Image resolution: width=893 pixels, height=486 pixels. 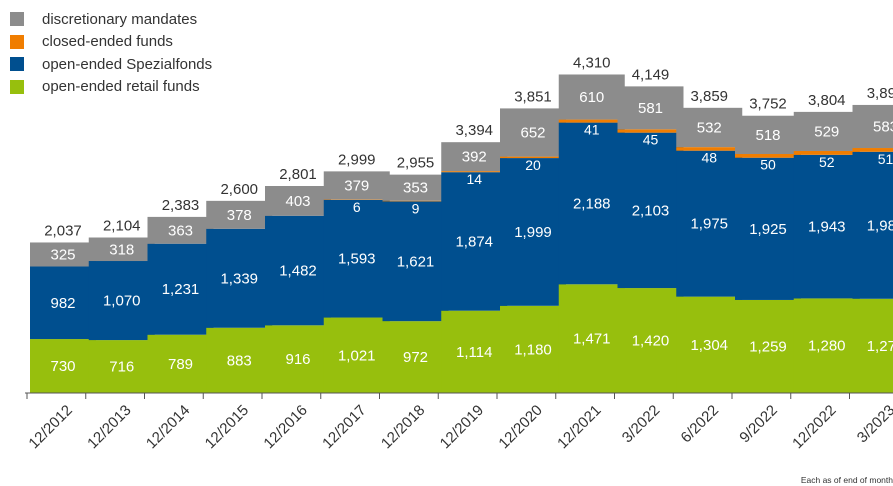 I want to click on data-label: 363, so click(x=180, y=230).